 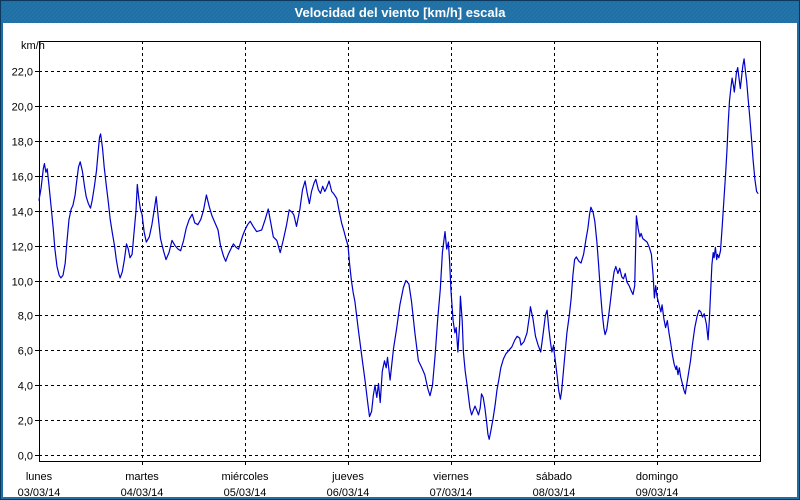 What do you see at coordinates (554, 477) in the screenshot?
I see `x-day-label: sábado` at bounding box center [554, 477].